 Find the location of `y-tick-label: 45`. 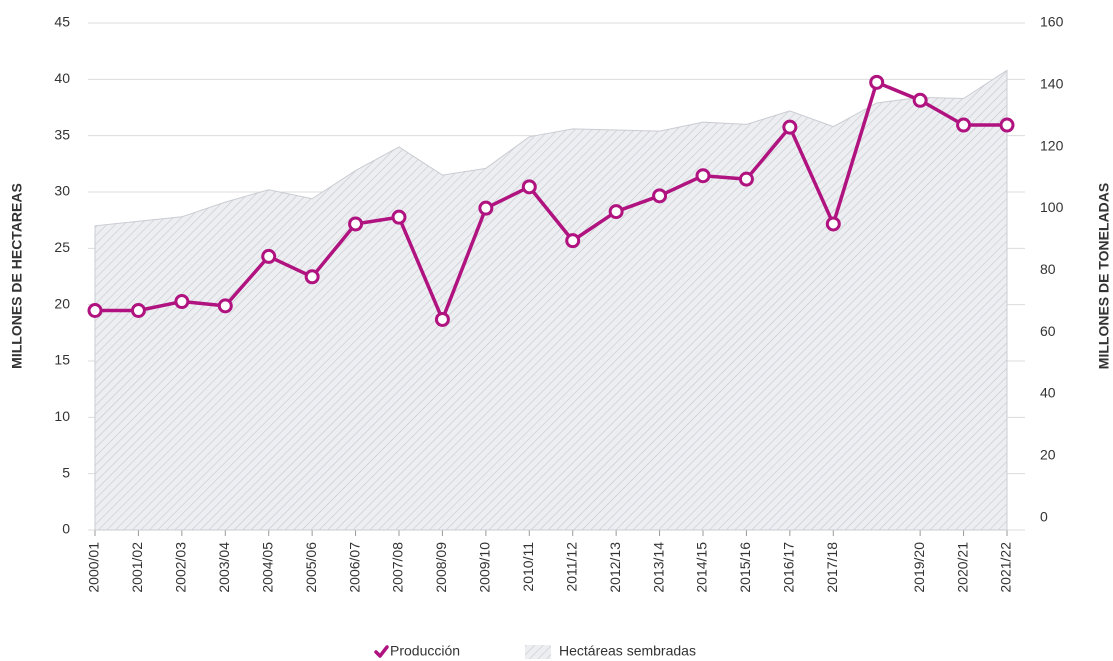

y-tick-label: 45 is located at coordinates (62, 22).